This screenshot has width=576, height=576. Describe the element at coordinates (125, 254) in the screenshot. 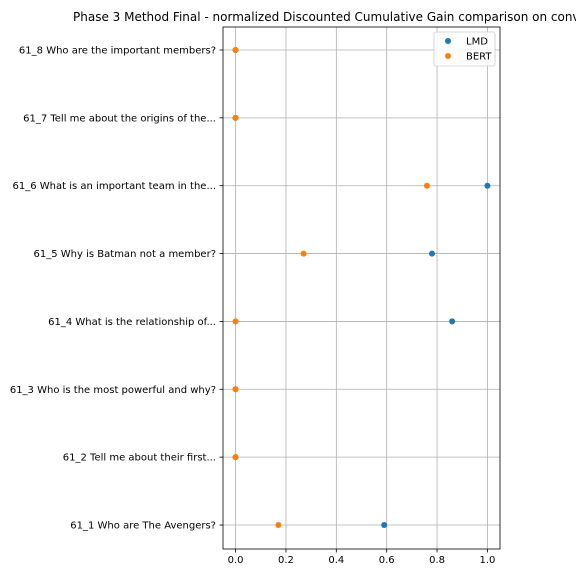

I see `y-tick-label: 61_5 Why is Batman not a member?` at that location.